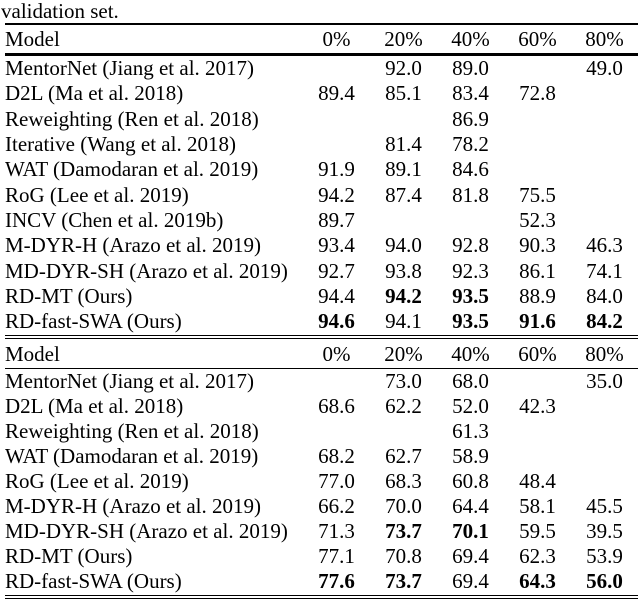  Describe the element at coordinates (403, 456) in the screenshot. I see `value-cell: 62.7` at that location.